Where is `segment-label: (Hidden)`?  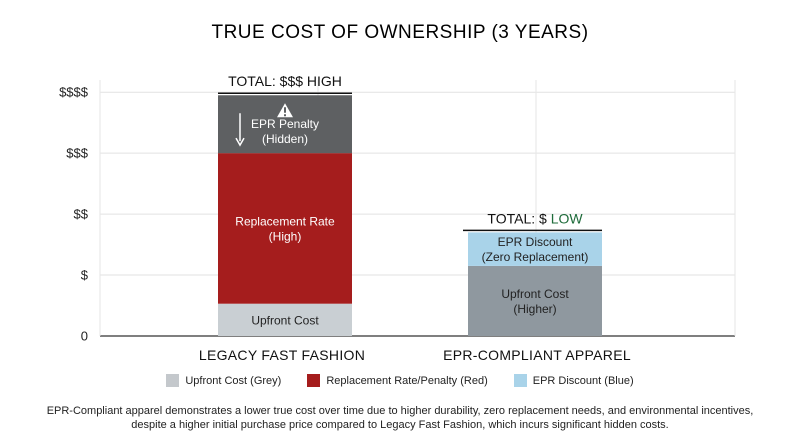 segment-label: (Hidden) is located at coordinates (285, 139).